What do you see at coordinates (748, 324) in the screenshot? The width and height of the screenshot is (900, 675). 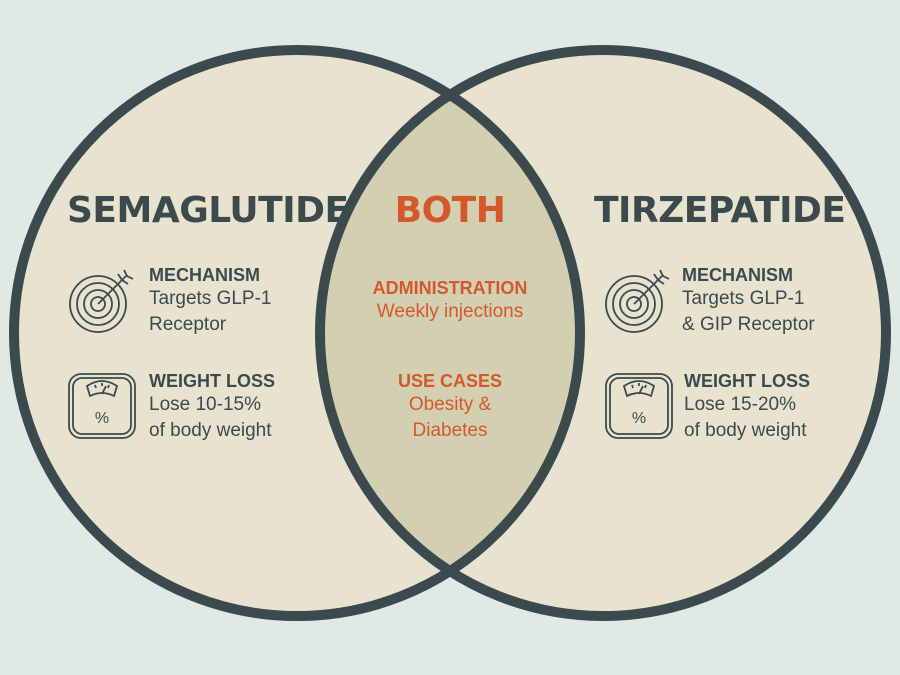 I see `right-mechanism-line2: & GIP Receptor` at bounding box center [748, 324].